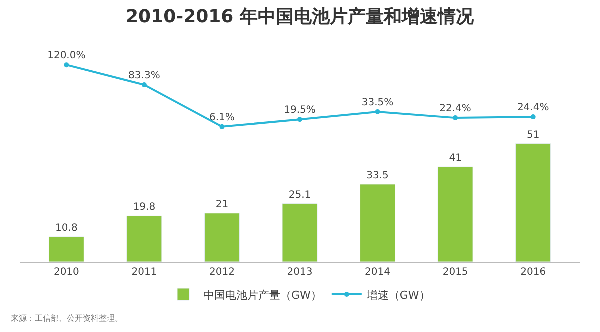 The width and height of the screenshot is (600, 332). What do you see at coordinates (144, 76) in the screenshot?
I see `data-label: 83.3%` at bounding box center [144, 76].